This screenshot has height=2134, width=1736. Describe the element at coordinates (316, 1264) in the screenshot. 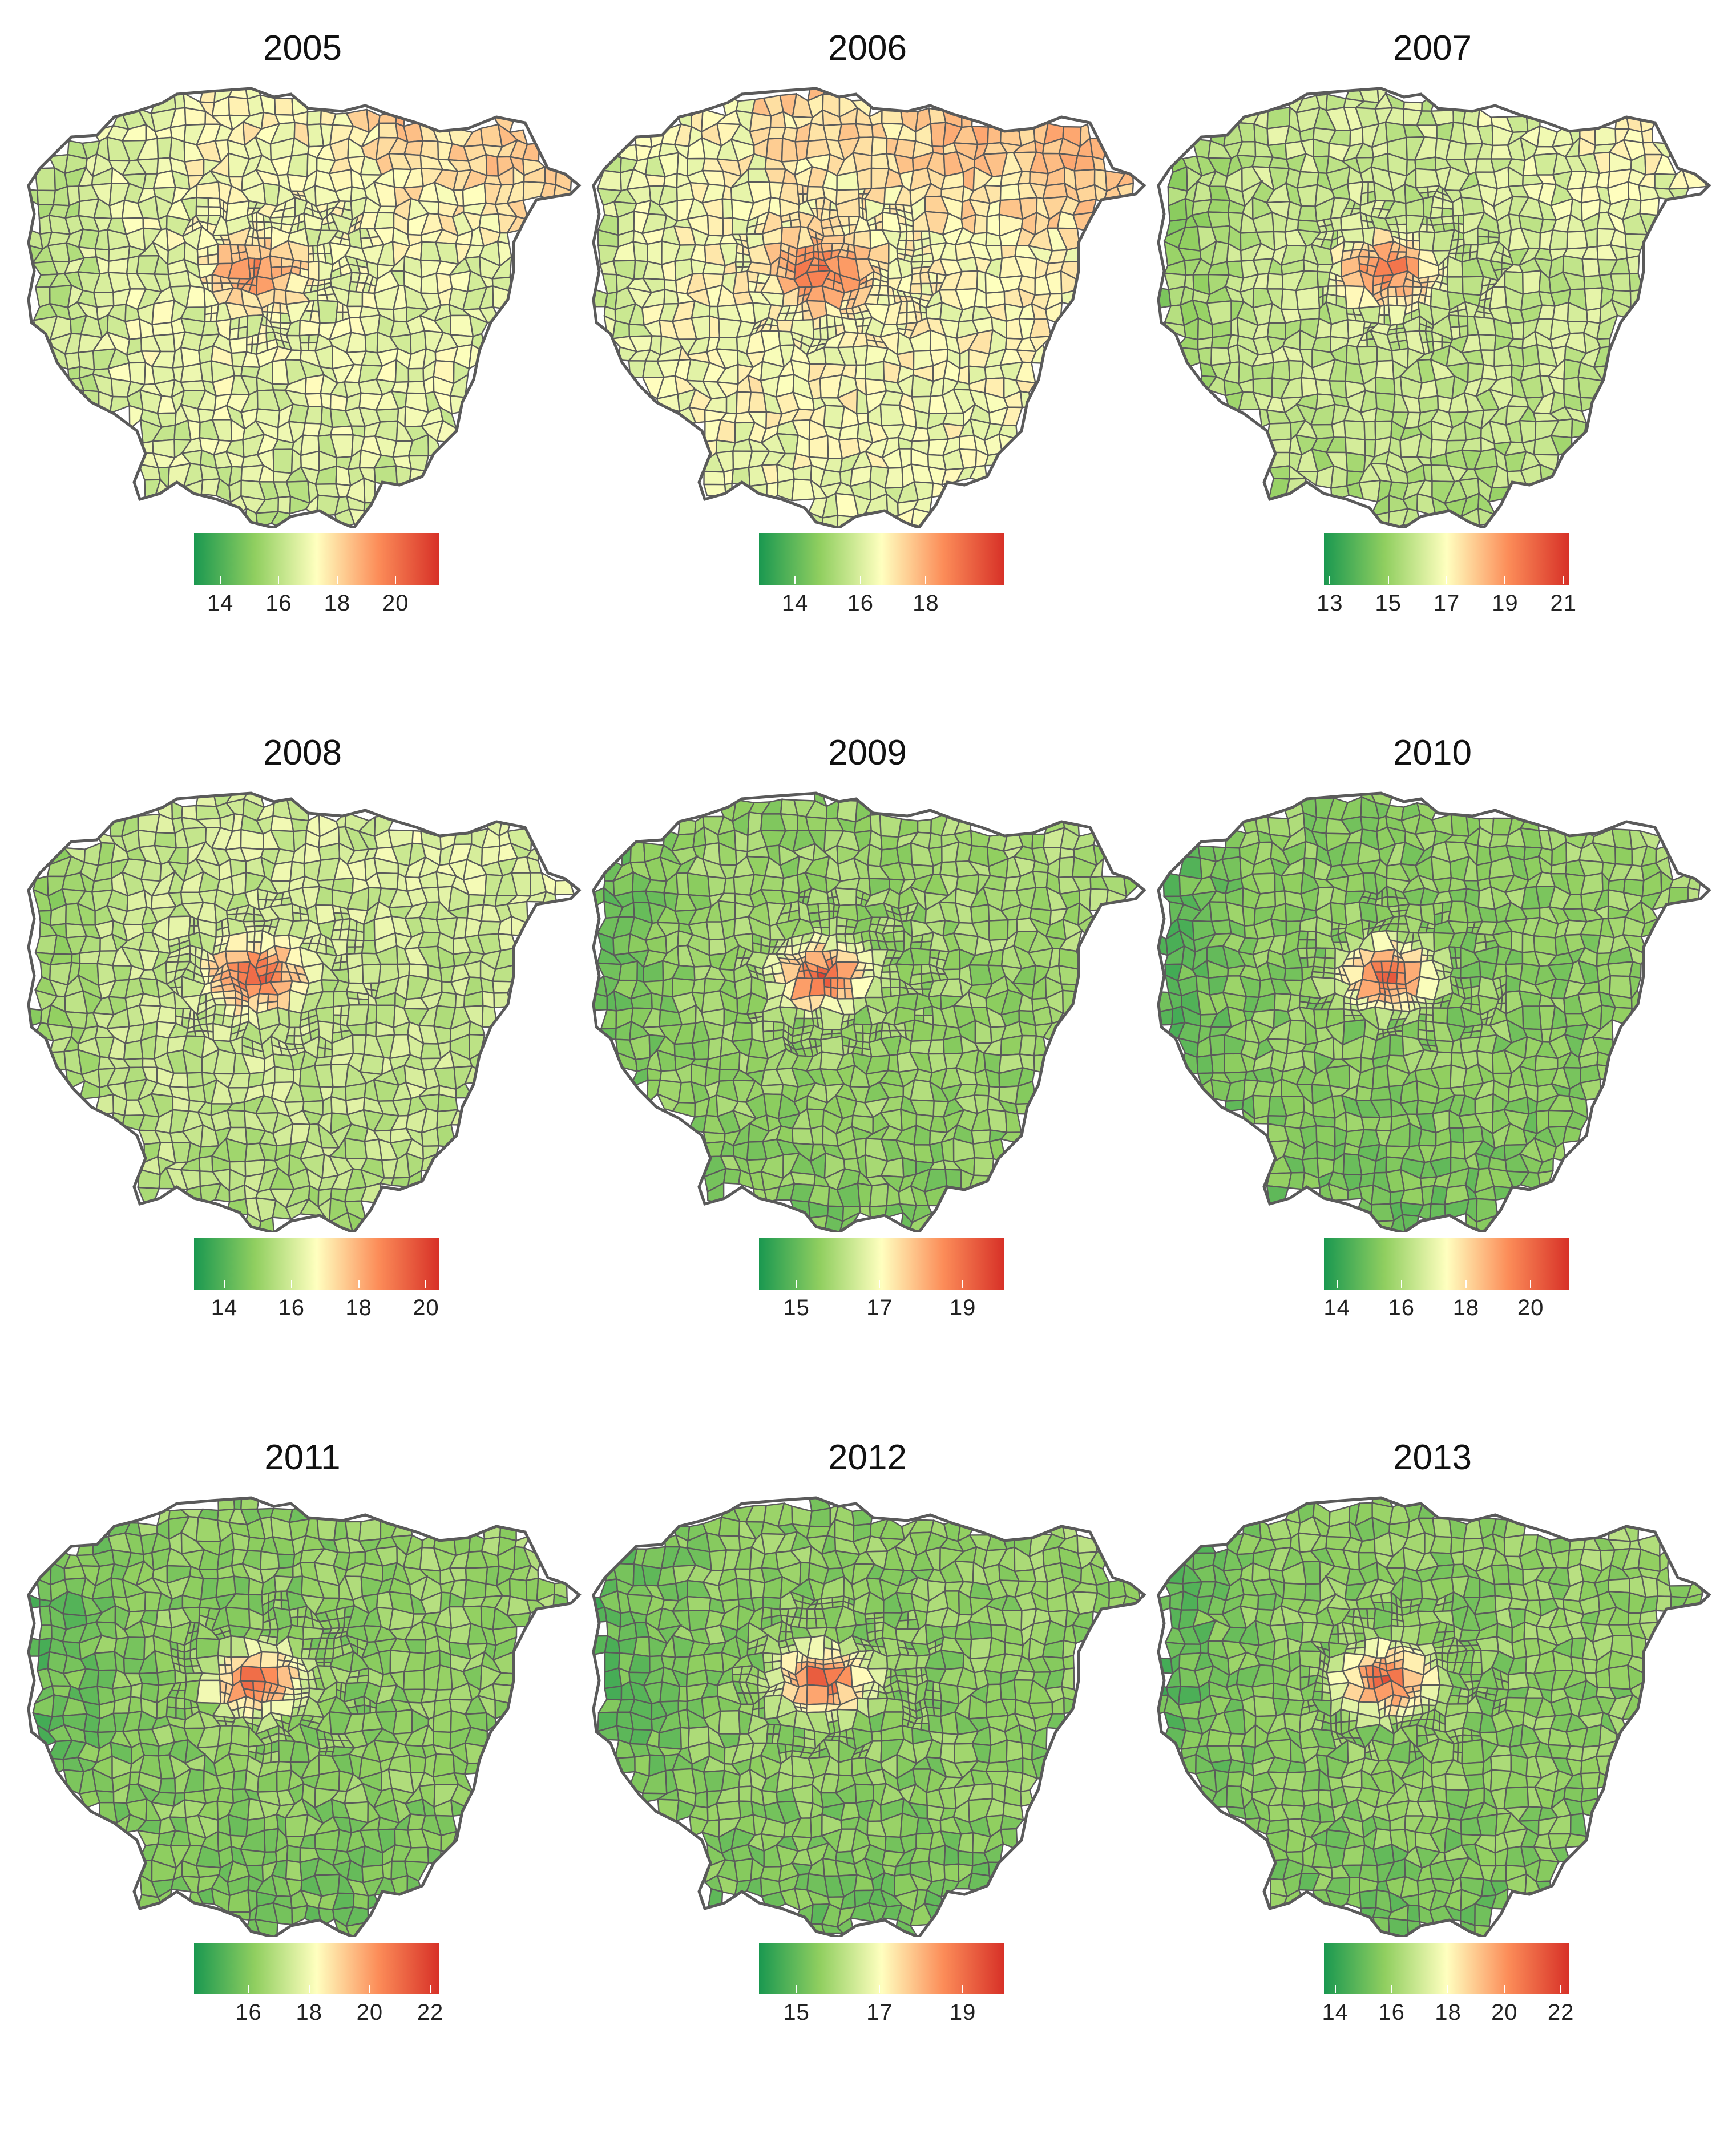

I see `color-scale-bar` at that location.